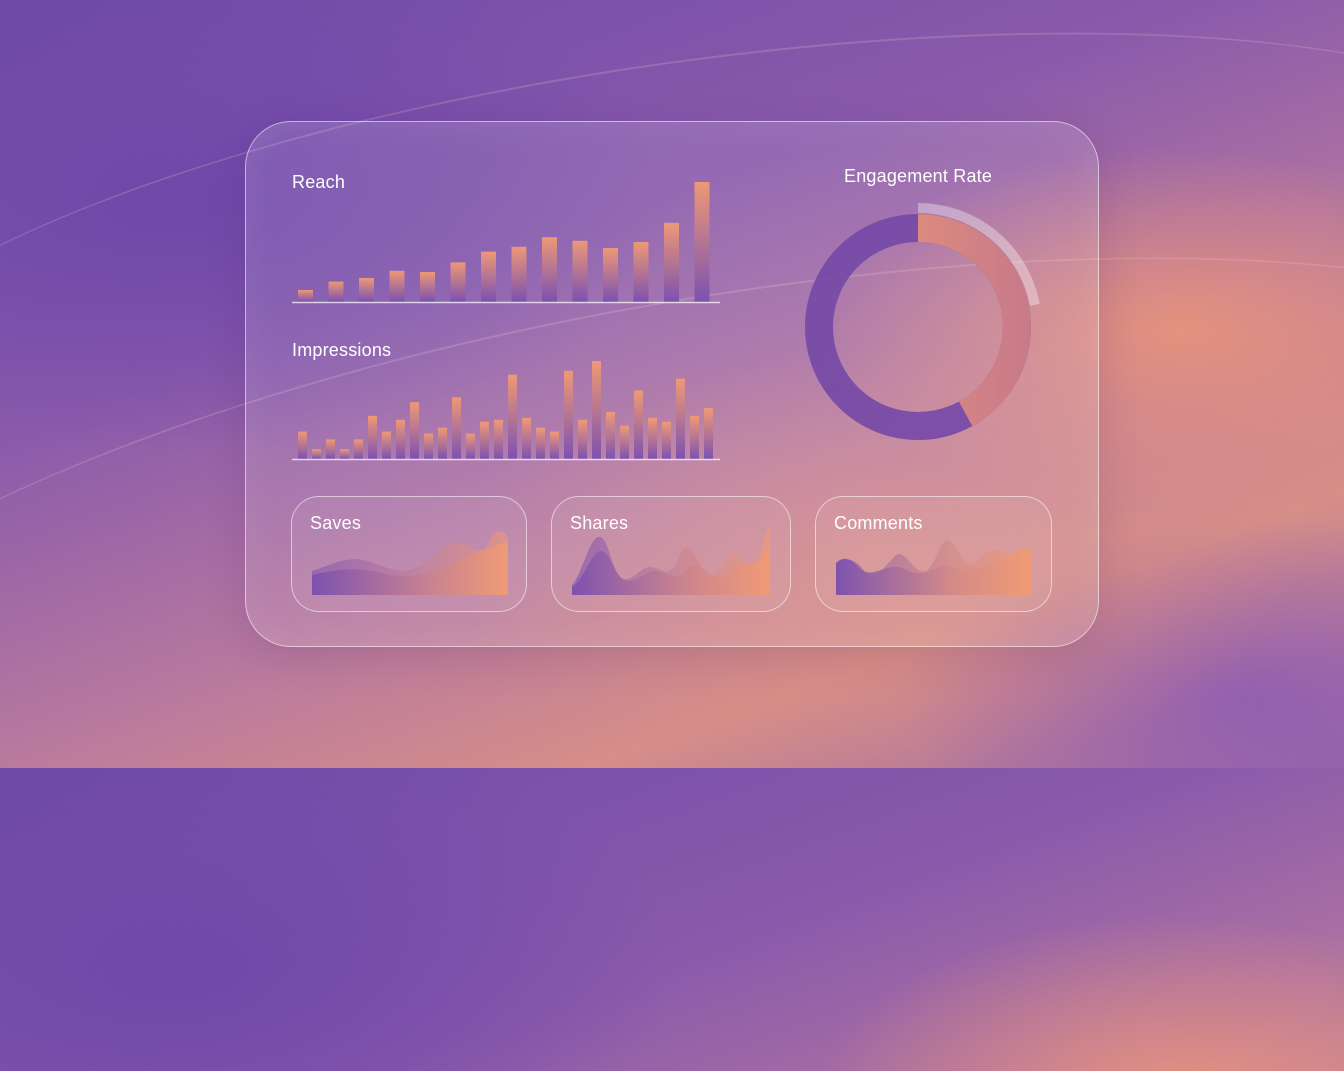 Image resolution: width=1344 pixels, height=1071 pixels. I want to click on comments-card: Comments, so click(933, 554).